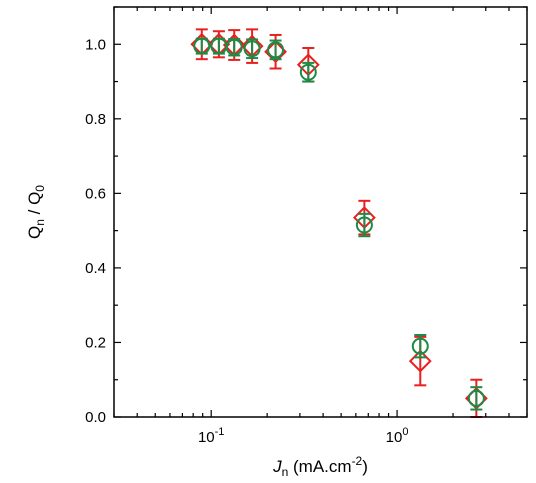 The height and width of the screenshot is (483, 536). Describe the element at coordinates (40, 222) in the screenshot. I see `y-label-sub1: n` at that location.